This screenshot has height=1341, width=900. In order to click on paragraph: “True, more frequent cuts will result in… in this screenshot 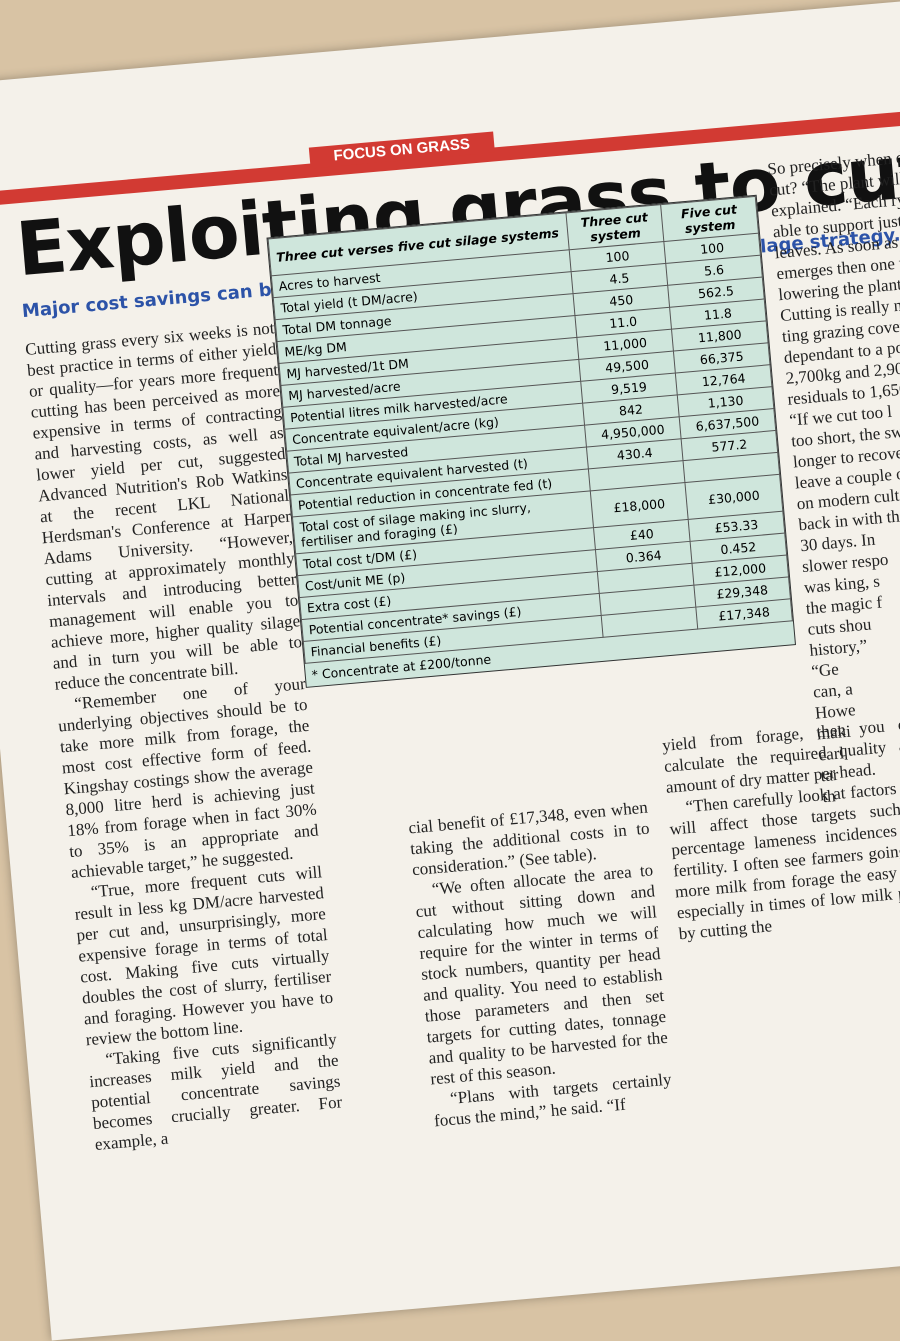, I will do `click(203, 956)`.